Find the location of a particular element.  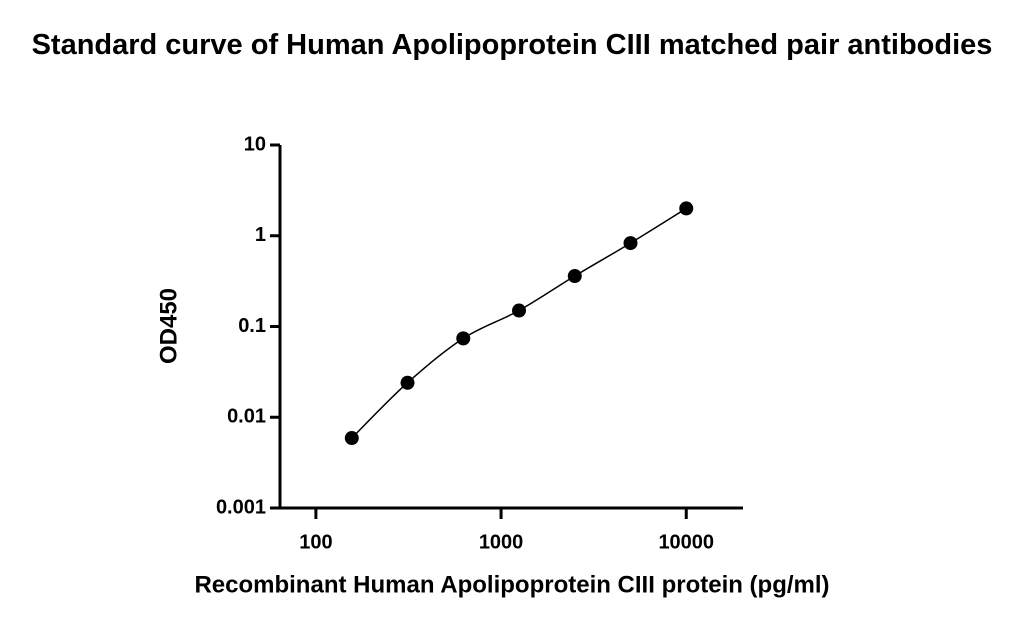

y-axis-label: OD450 is located at coordinates (168, 326).